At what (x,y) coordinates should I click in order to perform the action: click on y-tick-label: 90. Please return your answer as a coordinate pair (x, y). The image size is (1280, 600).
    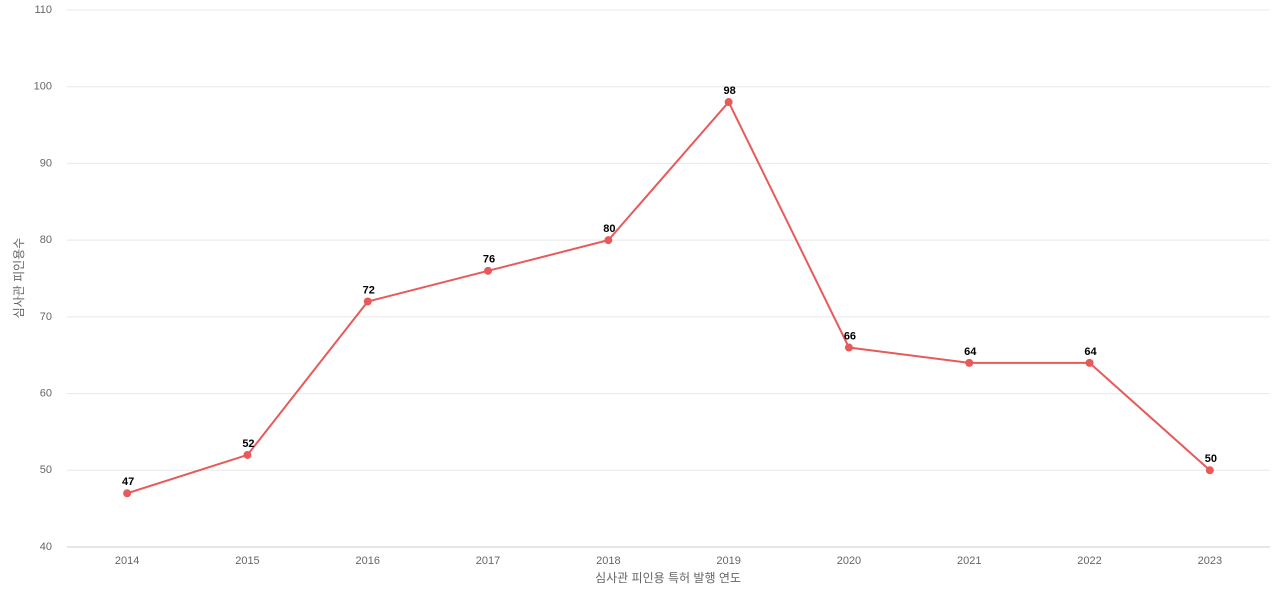
    Looking at the image, I should click on (46, 163).